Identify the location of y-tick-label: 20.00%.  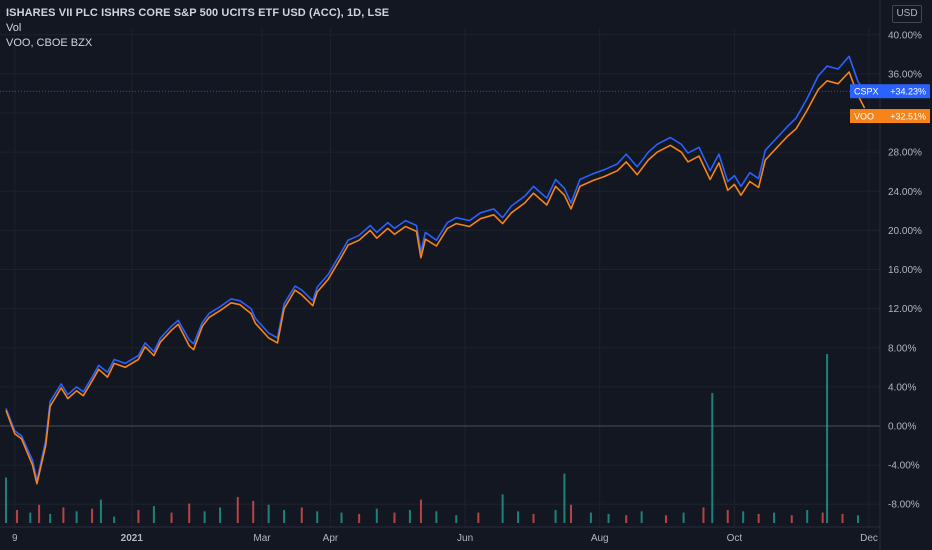
(905, 231).